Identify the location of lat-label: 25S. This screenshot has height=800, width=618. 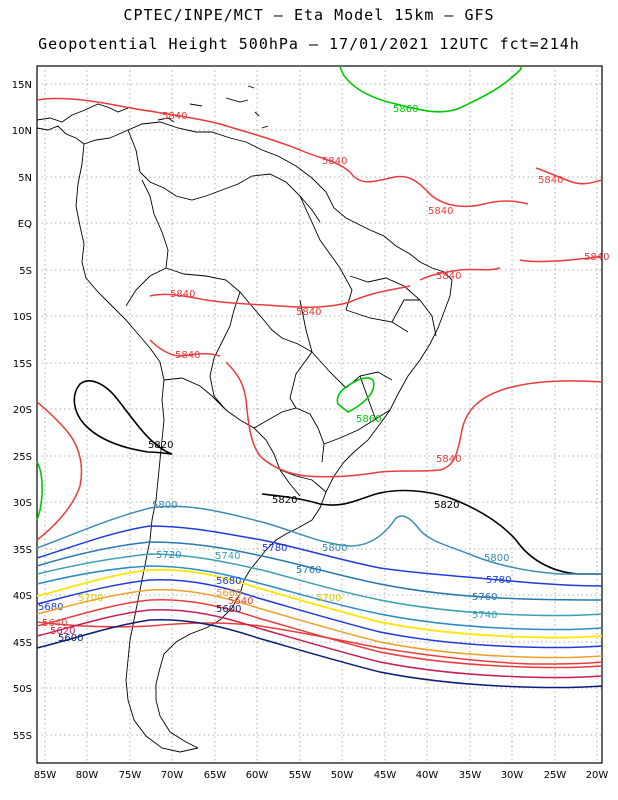
(22, 457).